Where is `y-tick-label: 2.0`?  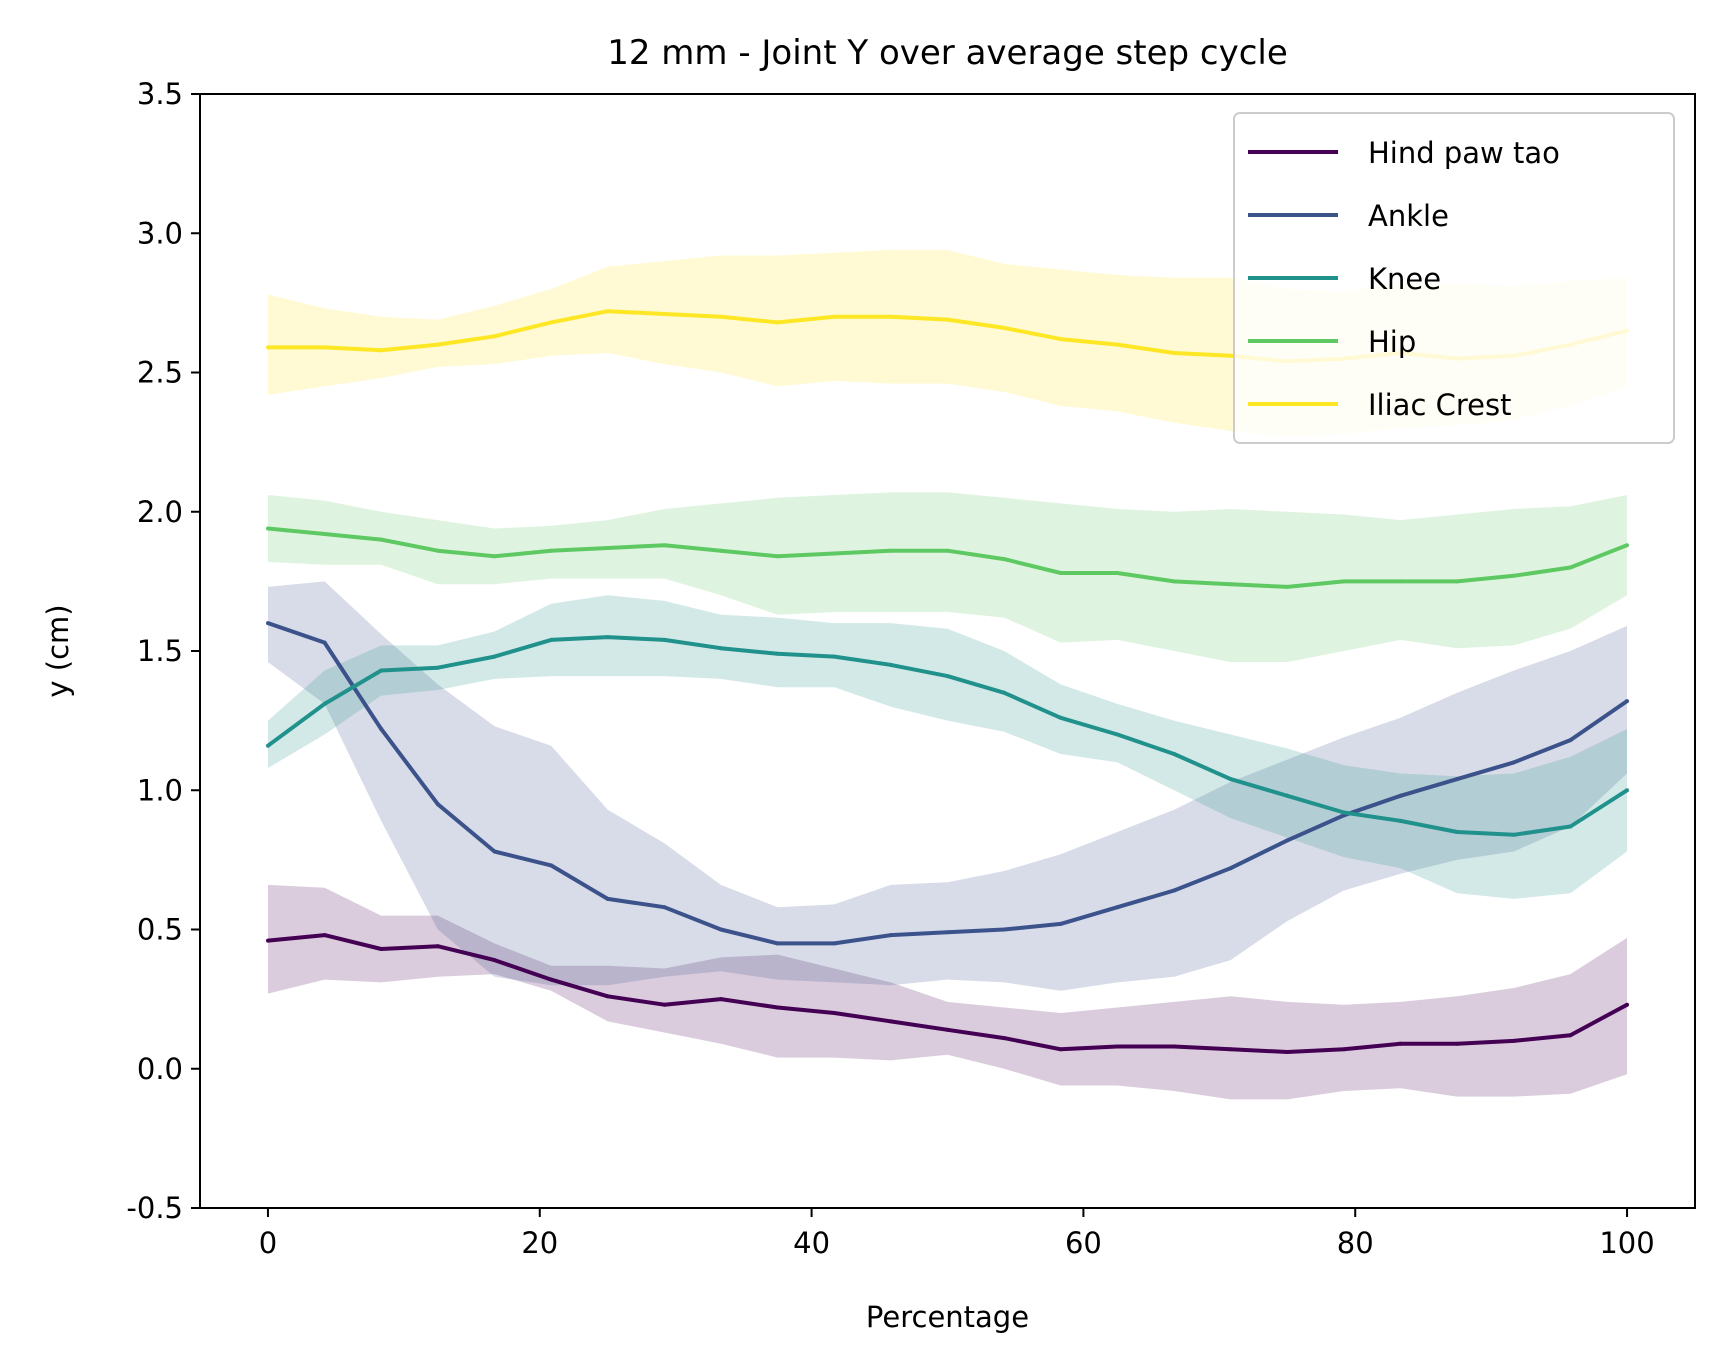
y-tick-label: 2.0 is located at coordinates (160, 512).